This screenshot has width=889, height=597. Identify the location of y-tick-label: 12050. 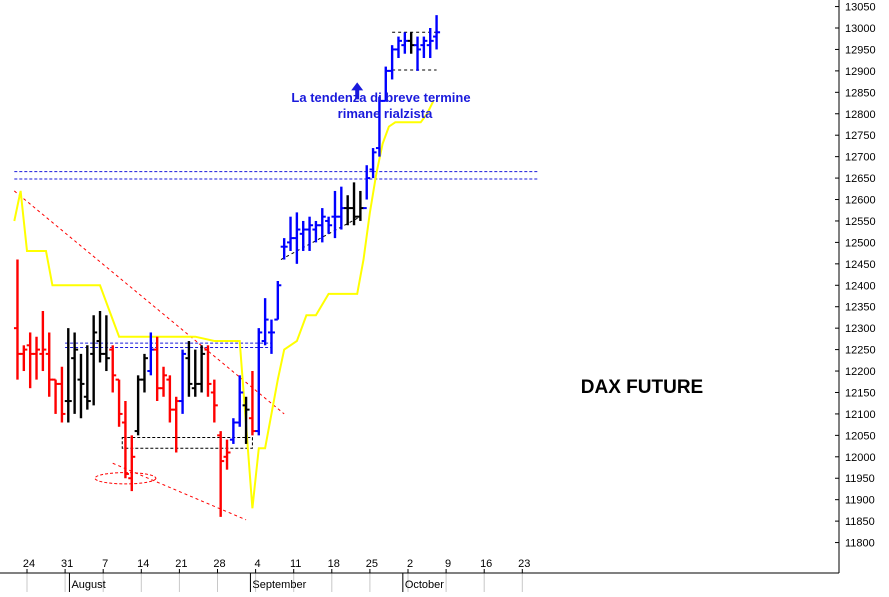
(860, 436).